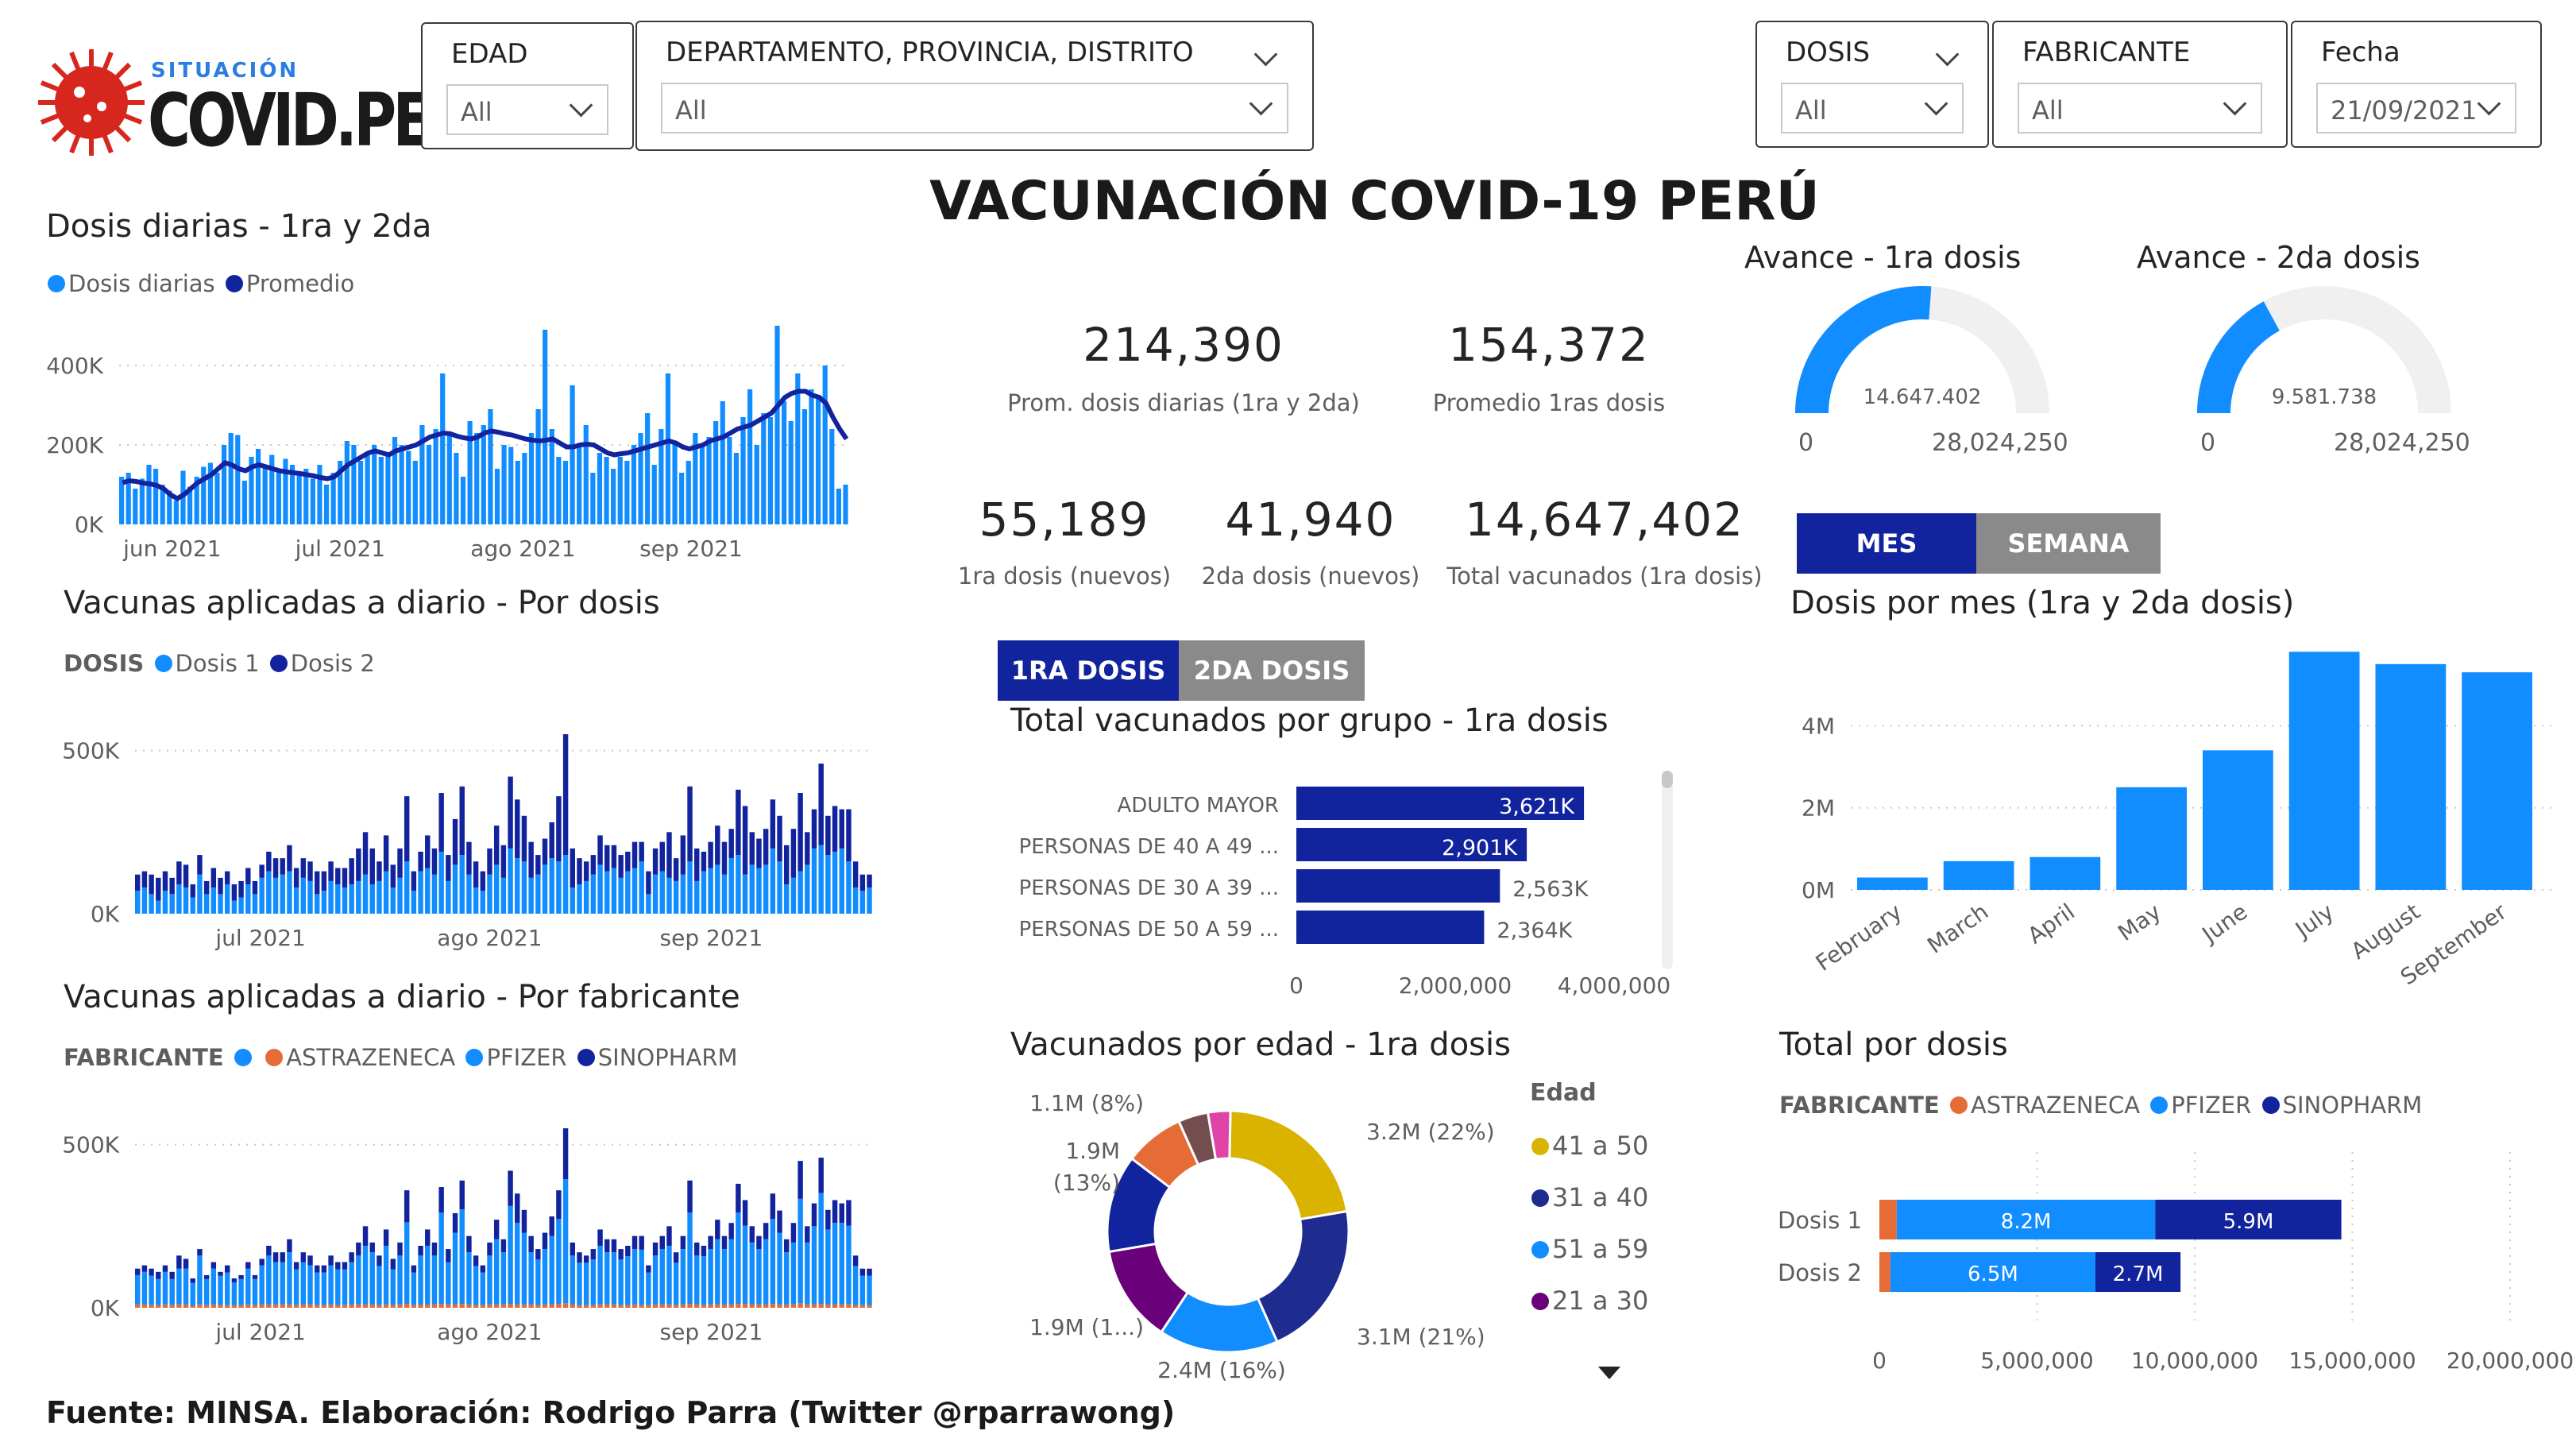 Image resolution: width=2576 pixels, height=1450 pixels. What do you see at coordinates (1588, 1249) in the screenshot?
I see `legend-item: 51 a 59` at bounding box center [1588, 1249].